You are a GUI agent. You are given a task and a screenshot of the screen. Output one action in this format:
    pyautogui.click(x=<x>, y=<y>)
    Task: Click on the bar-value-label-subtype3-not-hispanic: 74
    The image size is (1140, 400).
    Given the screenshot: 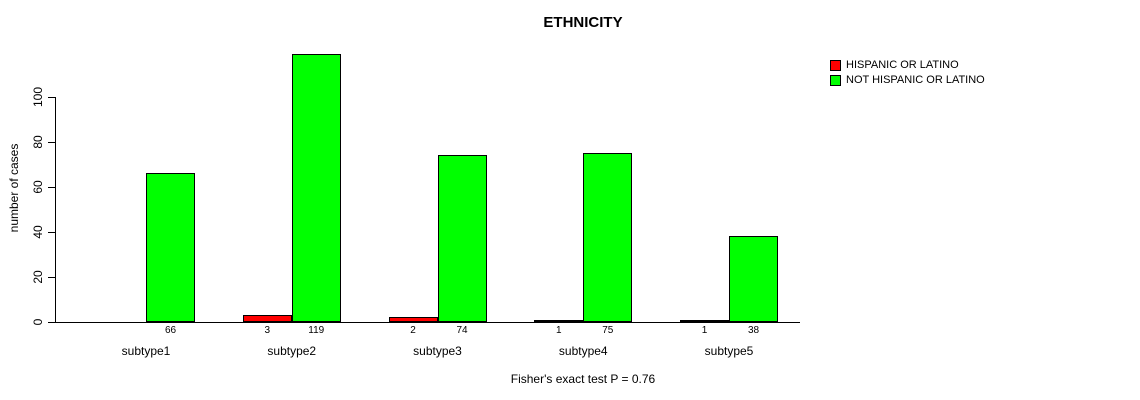 What is the action you would take?
    pyautogui.click(x=462, y=330)
    